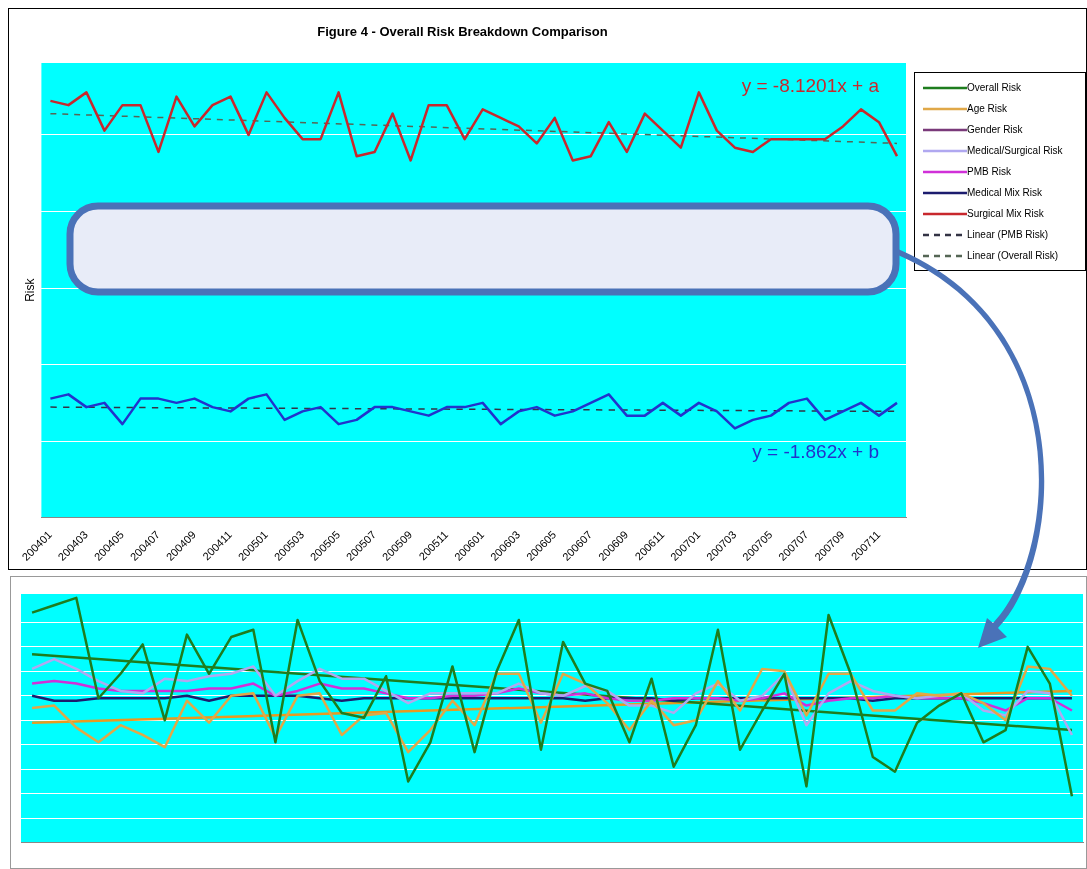 The width and height of the screenshot is (1087, 869). Describe the element at coordinates (1005, 192) in the screenshot. I see `legend-label: Medical Mix Risk` at that location.